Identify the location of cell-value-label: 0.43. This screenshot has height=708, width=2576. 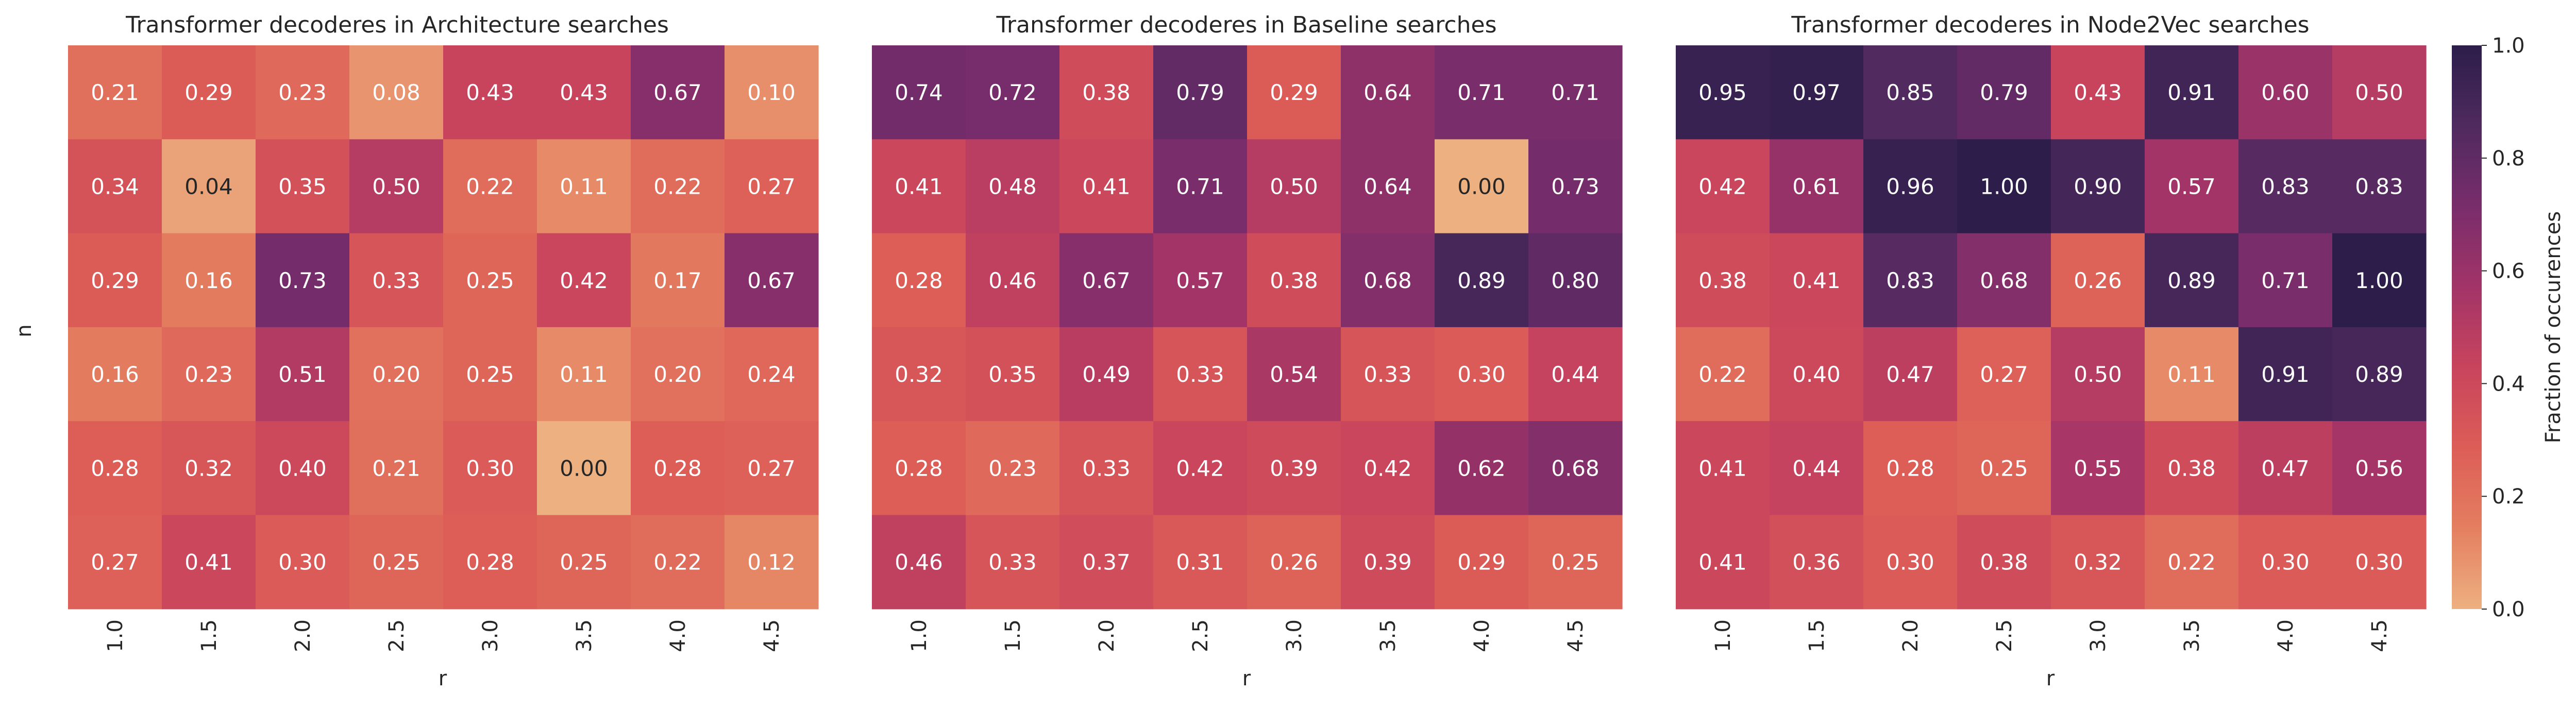
(490, 92).